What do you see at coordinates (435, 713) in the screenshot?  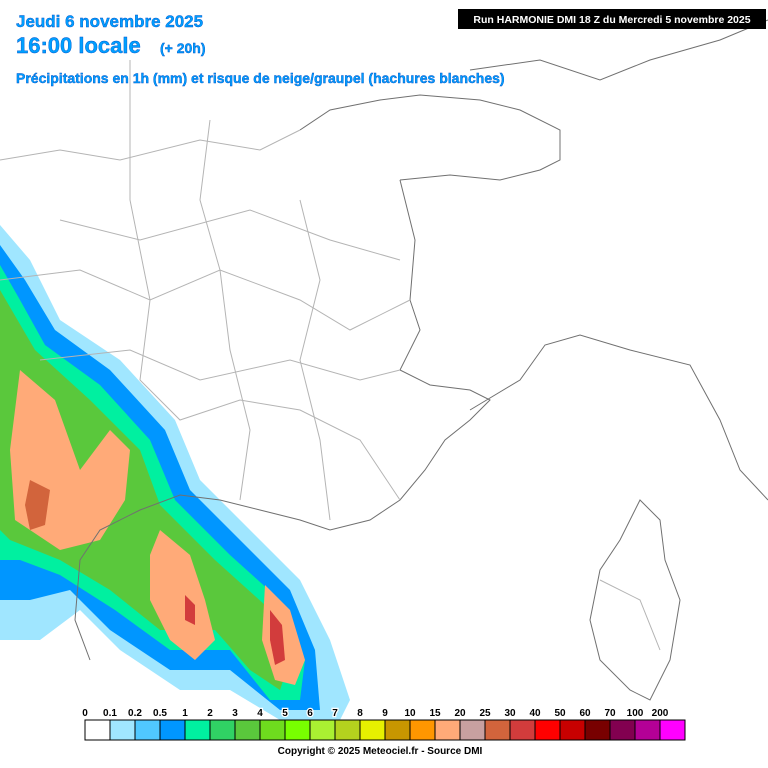 I see `legend-label: 15` at bounding box center [435, 713].